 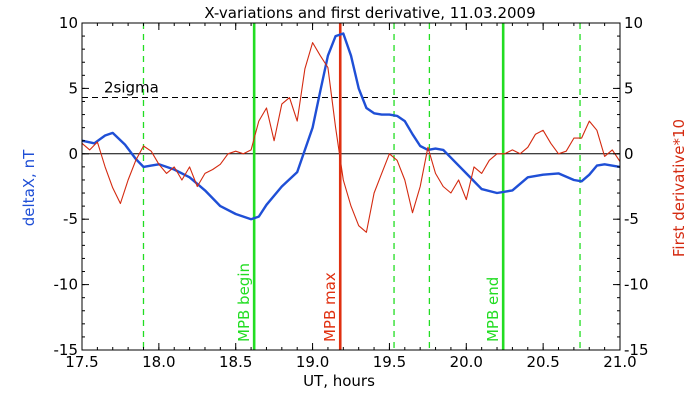 I want to click on x-axis-label: UT, hours, so click(x=339, y=381).